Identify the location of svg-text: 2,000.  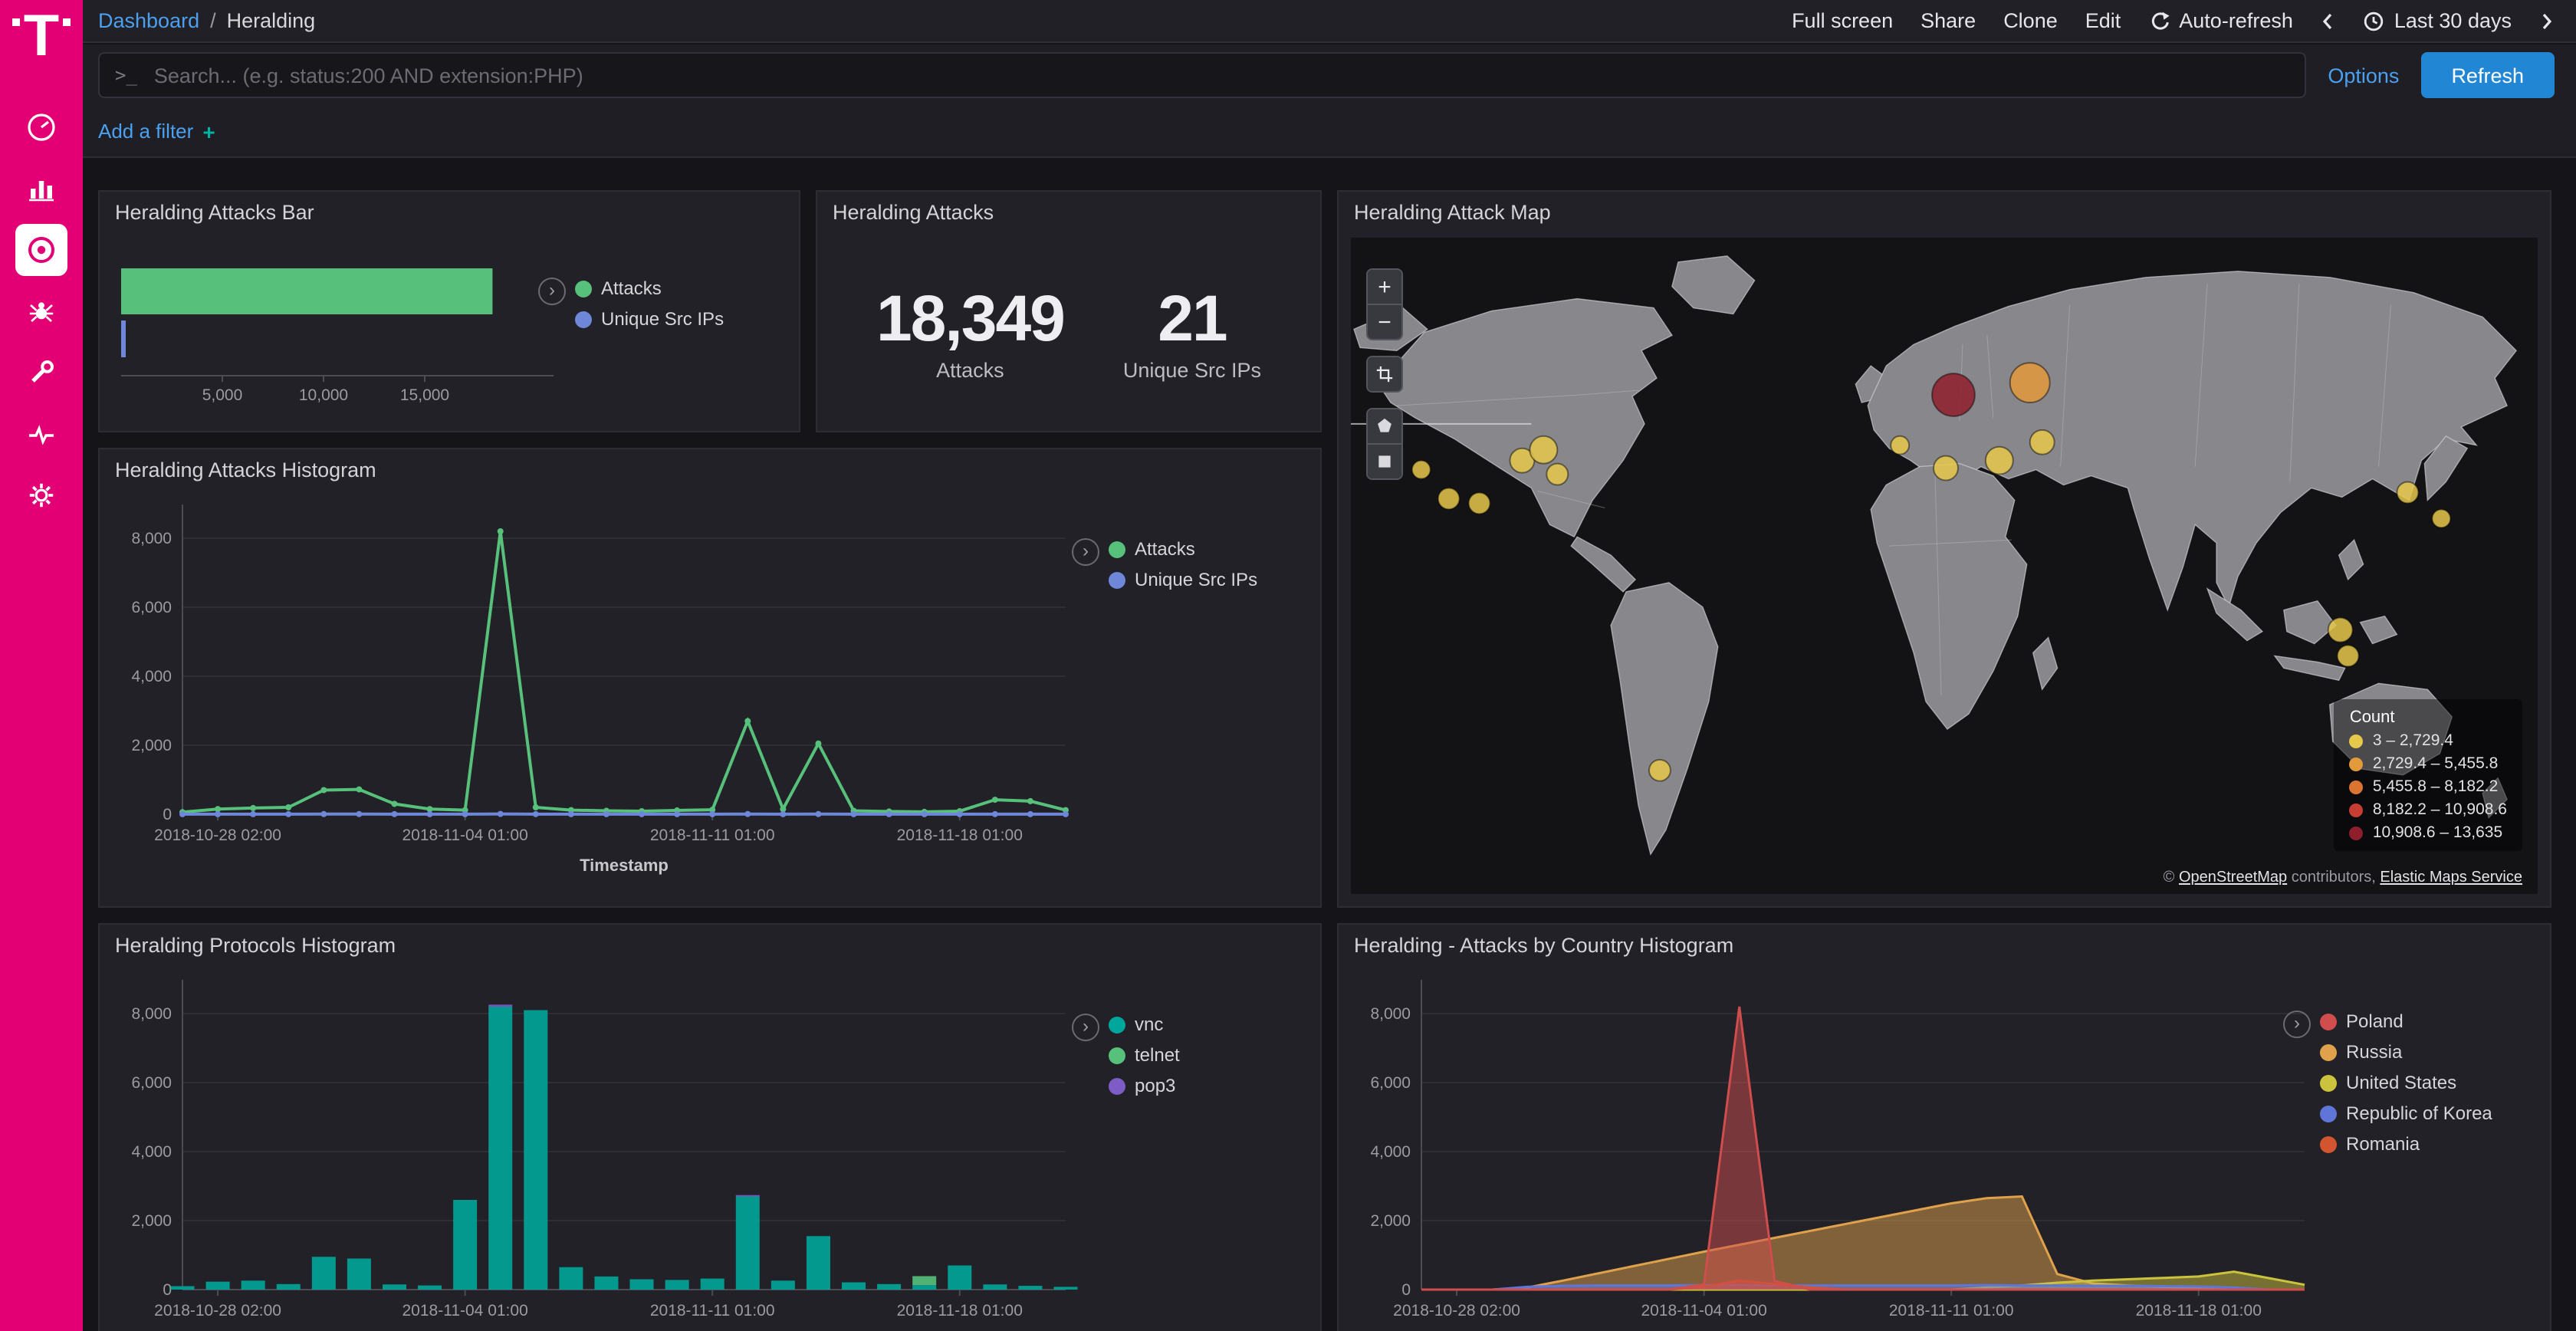
(151, 745).